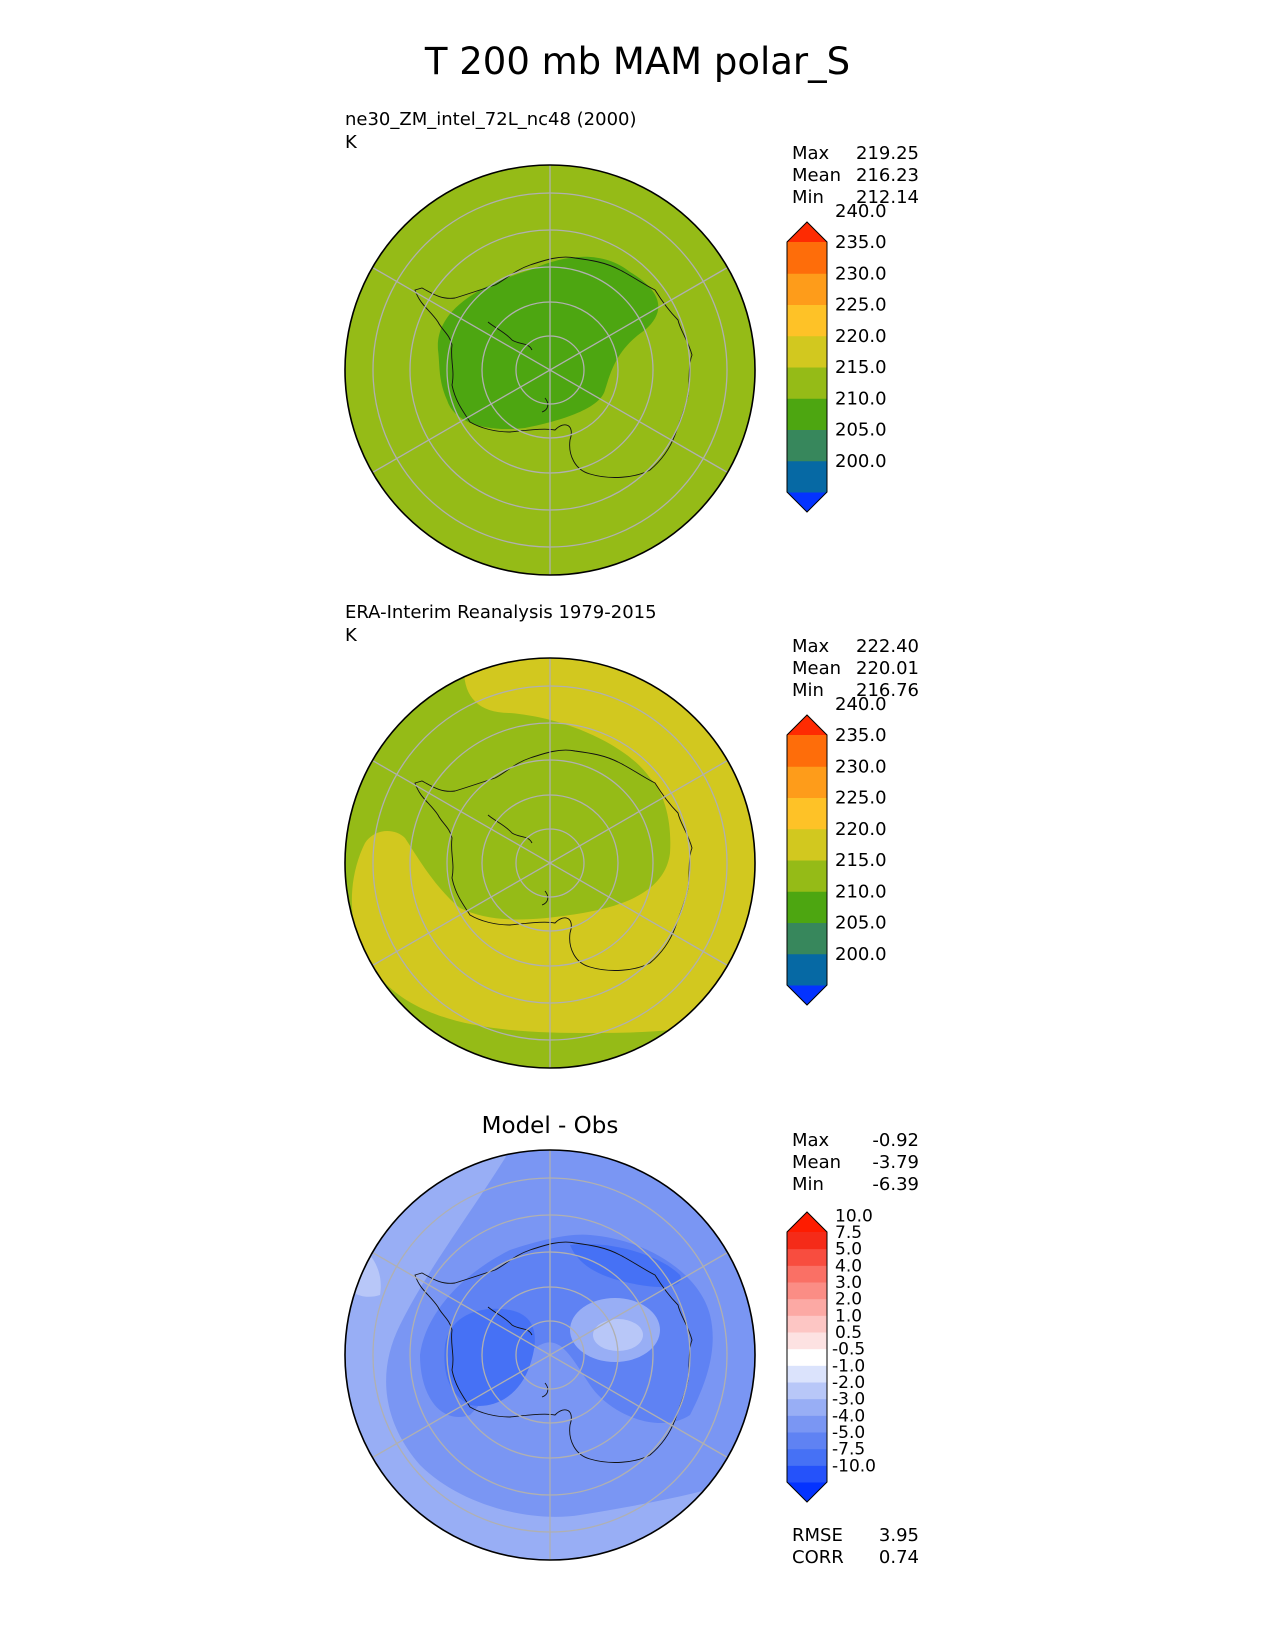  Describe the element at coordinates (848, 1450) in the screenshot. I see `colorbar-tick-label: -7.5` at that location.